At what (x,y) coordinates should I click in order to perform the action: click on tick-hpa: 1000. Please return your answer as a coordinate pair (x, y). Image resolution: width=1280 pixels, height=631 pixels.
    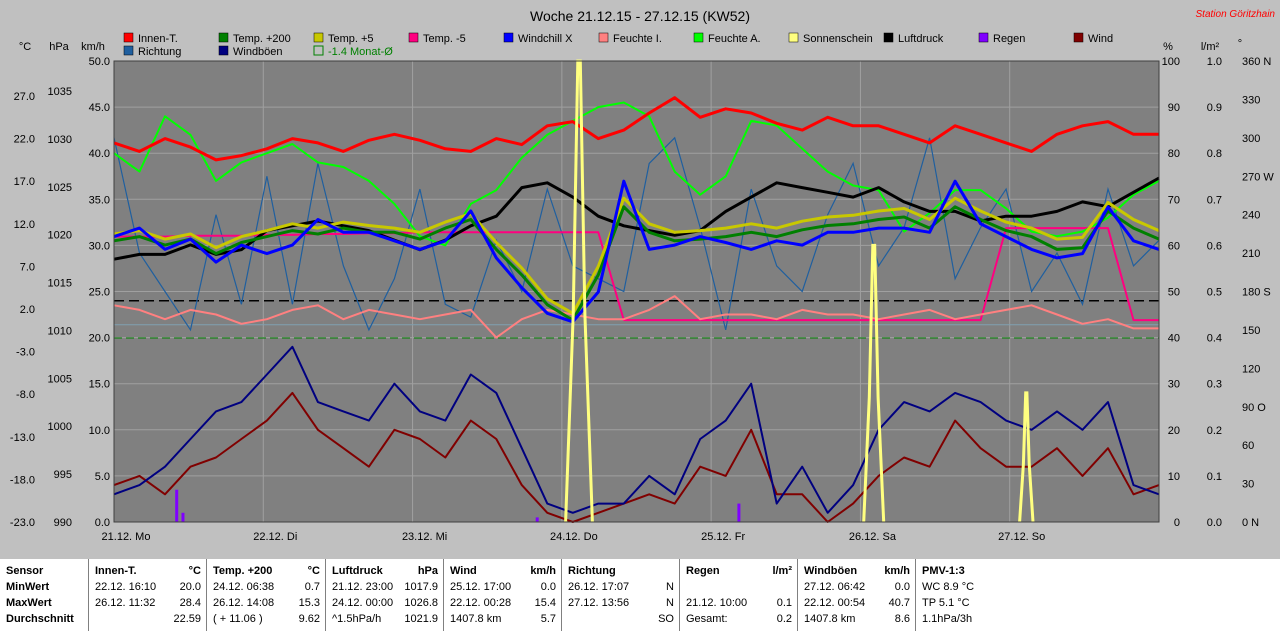
    Looking at the image, I should click on (60, 427).